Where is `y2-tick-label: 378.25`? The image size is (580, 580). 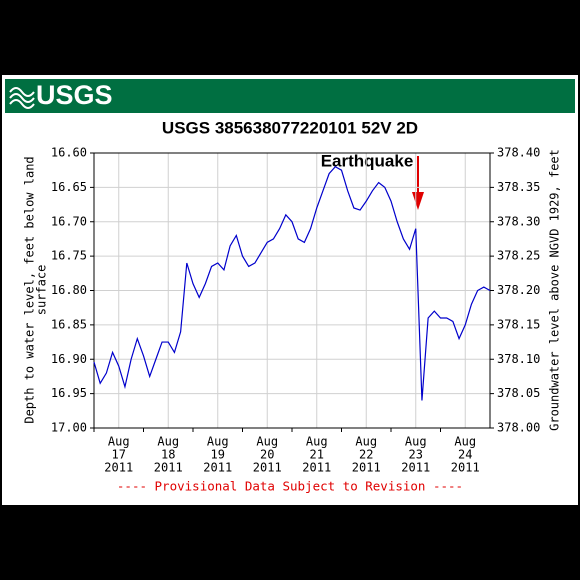
y2-tick-label: 378.25 is located at coordinates (518, 256).